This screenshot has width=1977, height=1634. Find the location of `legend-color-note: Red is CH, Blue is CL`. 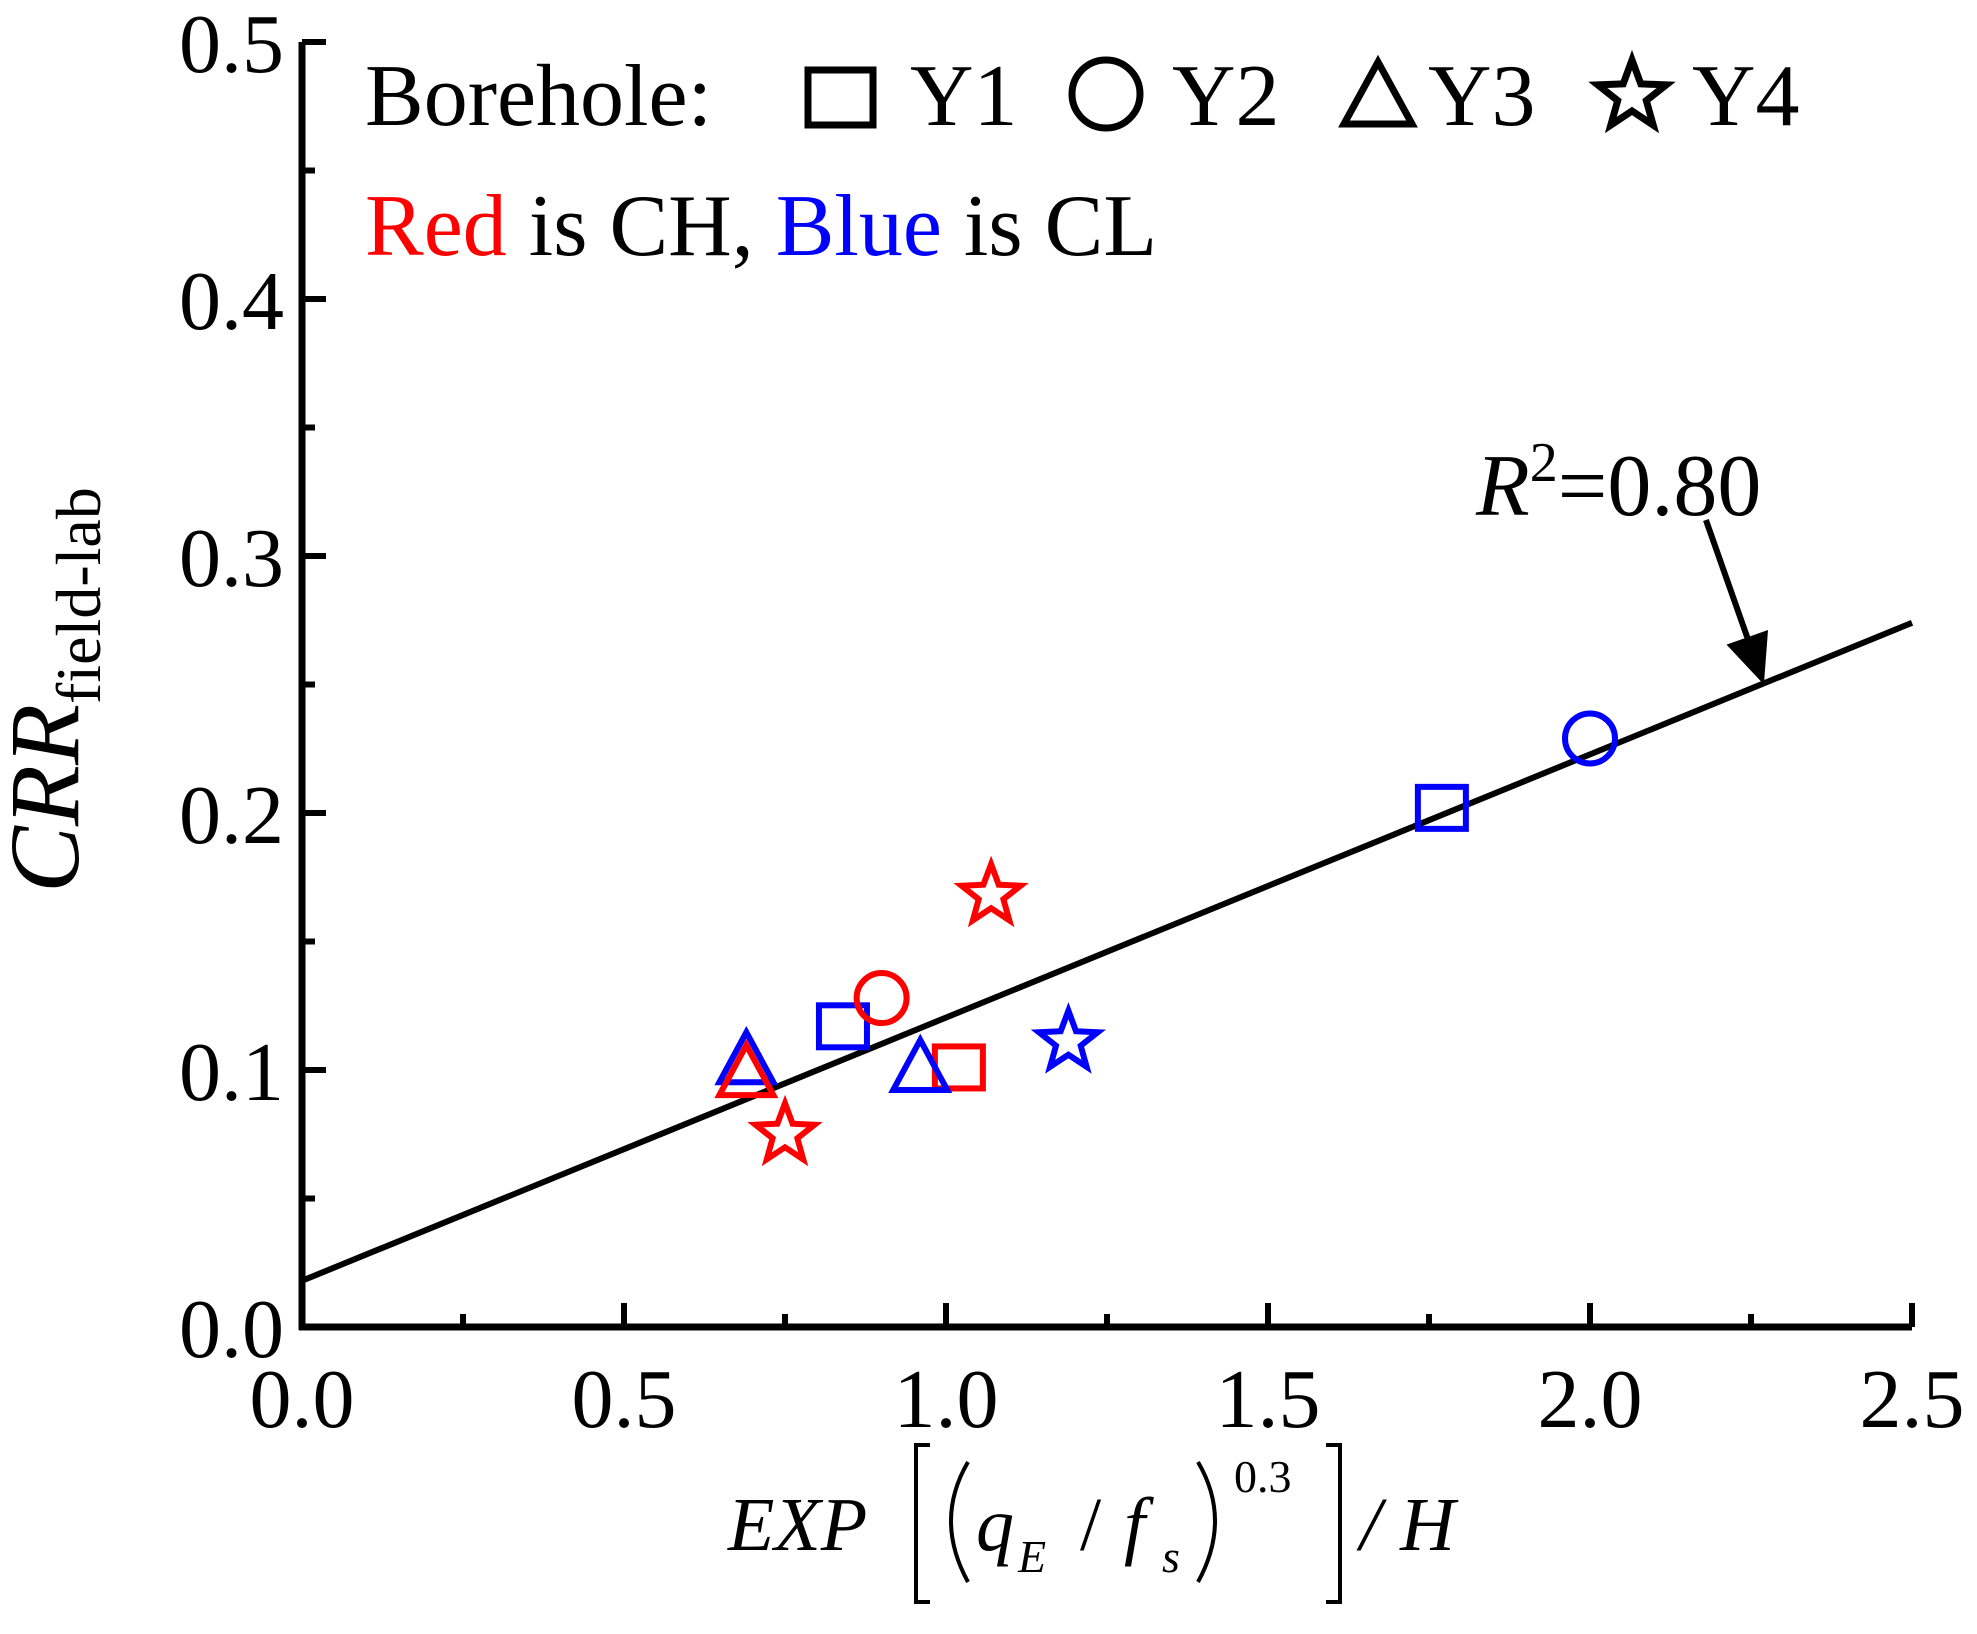

legend-color-note: Red is CH, Blue is CL is located at coordinates (761, 226).